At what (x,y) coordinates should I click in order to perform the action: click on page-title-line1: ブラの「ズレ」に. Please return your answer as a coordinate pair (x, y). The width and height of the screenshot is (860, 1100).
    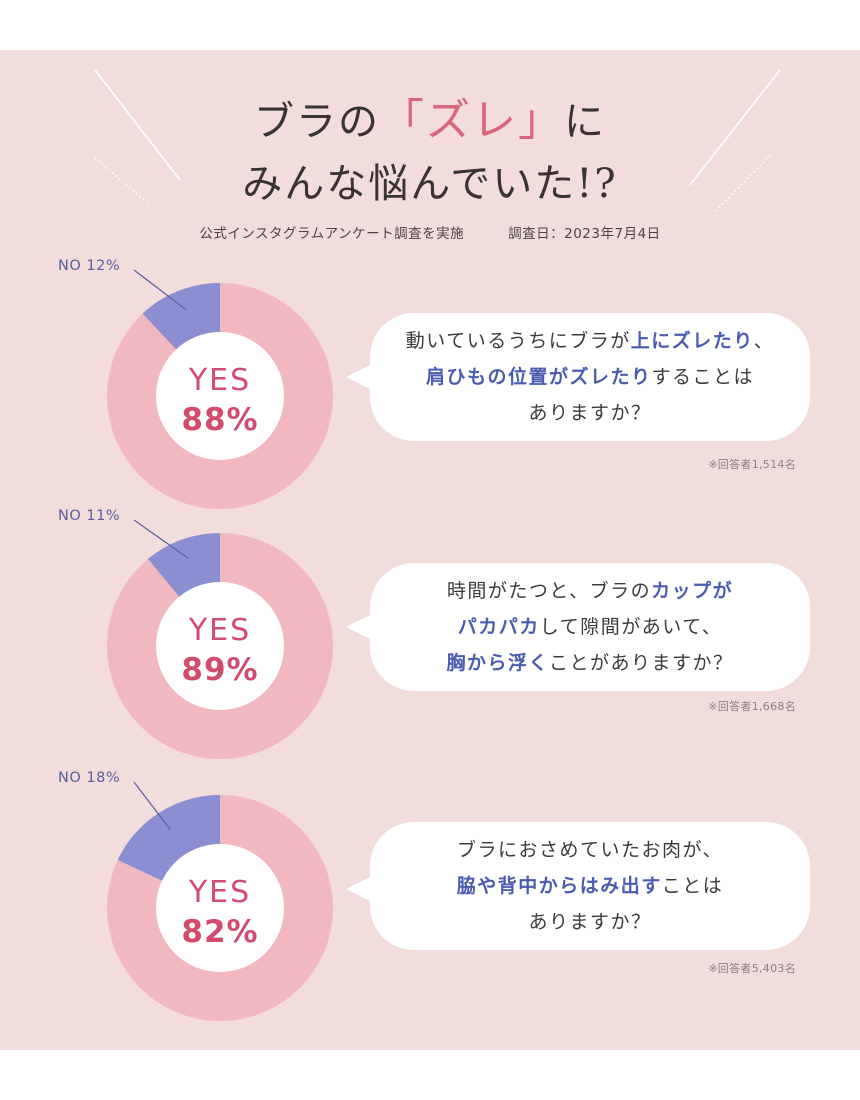
    Looking at the image, I should click on (430, 121).